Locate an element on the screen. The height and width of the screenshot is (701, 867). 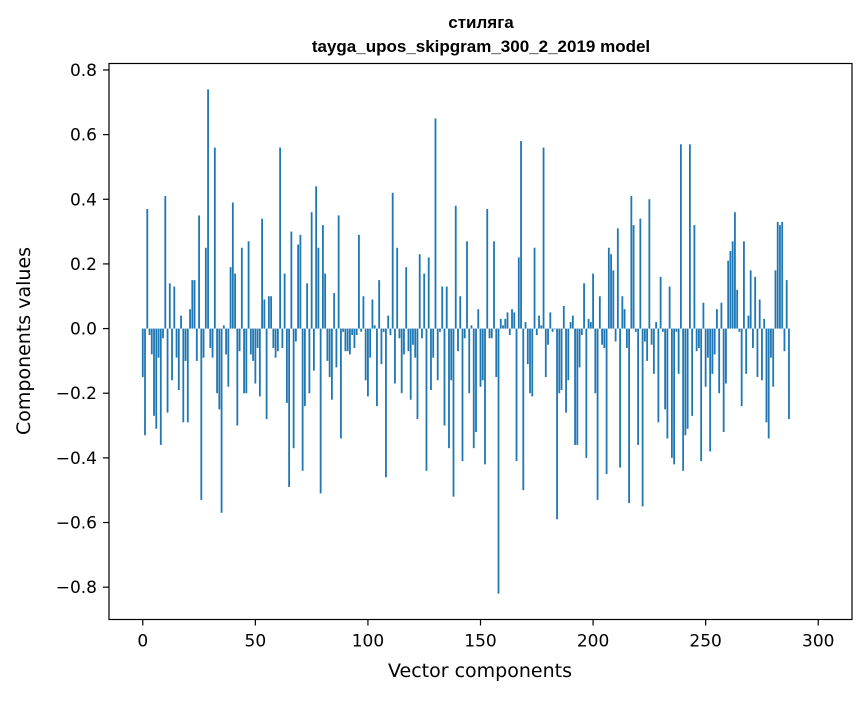
x-tick-label: 100 is located at coordinates (368, 642).